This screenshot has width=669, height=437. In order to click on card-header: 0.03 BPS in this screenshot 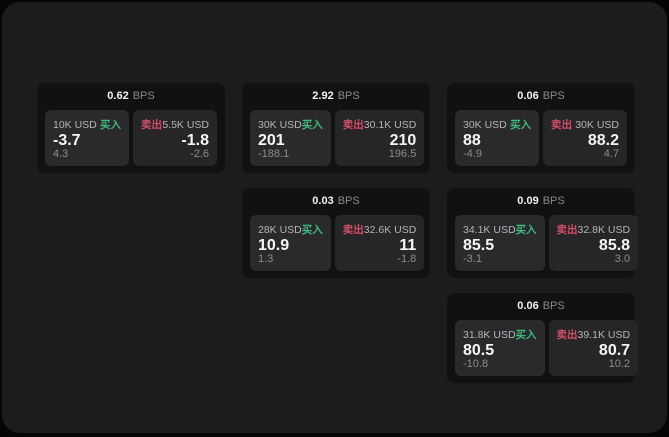, I will do `click(336, 201)`.